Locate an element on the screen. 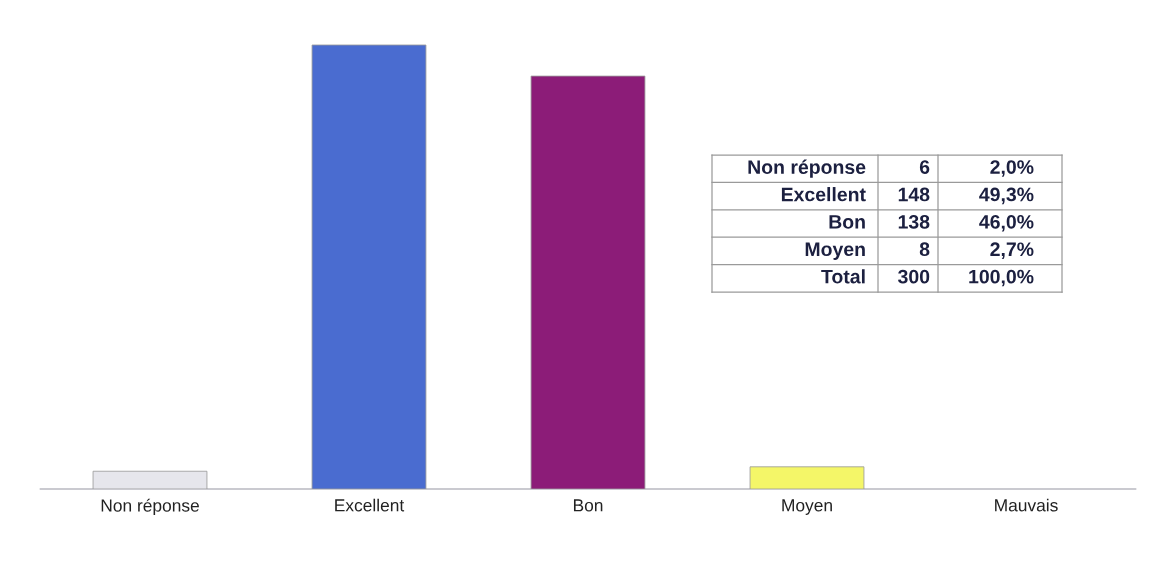 The height and width of the screenshot is (569, 1153). annotation: 148 is located at coordinates (914, 194).